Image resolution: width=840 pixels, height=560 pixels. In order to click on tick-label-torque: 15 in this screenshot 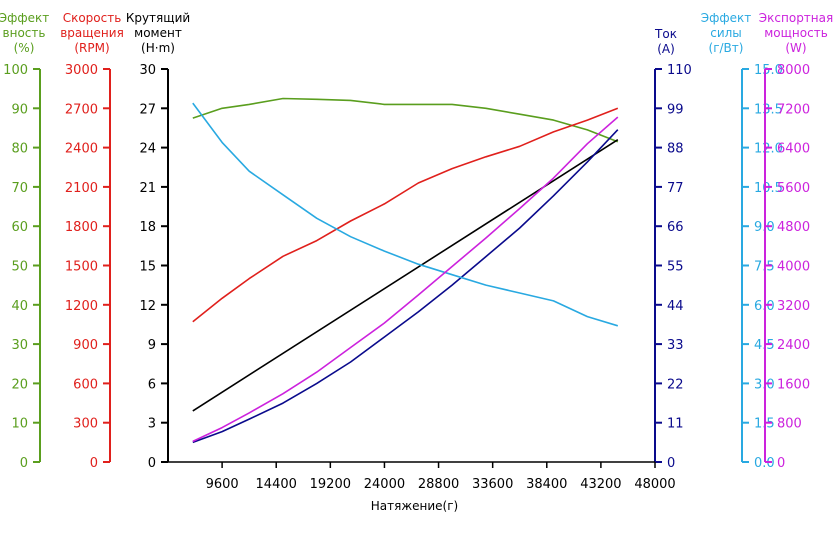, I will do `click(147, 267)`.